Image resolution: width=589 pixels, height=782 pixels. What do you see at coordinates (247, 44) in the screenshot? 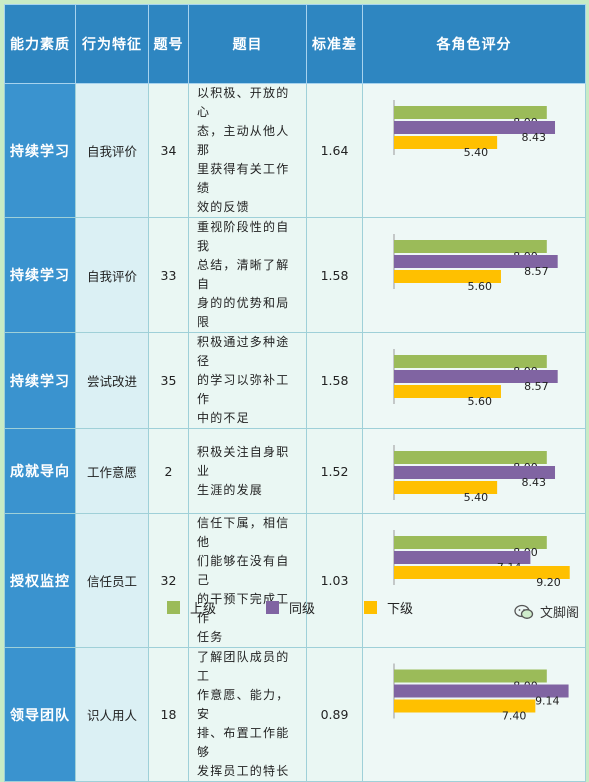
I see `header-question: 题目` at bounding box center [247, 44].